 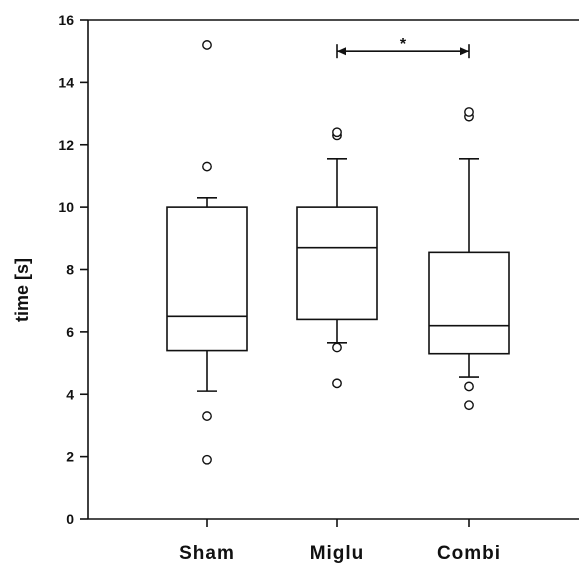 What do you see at coordinates (337, 553) in the screenshot?
I see `x-category-label: Miglu` at bounding box center [337, 553].